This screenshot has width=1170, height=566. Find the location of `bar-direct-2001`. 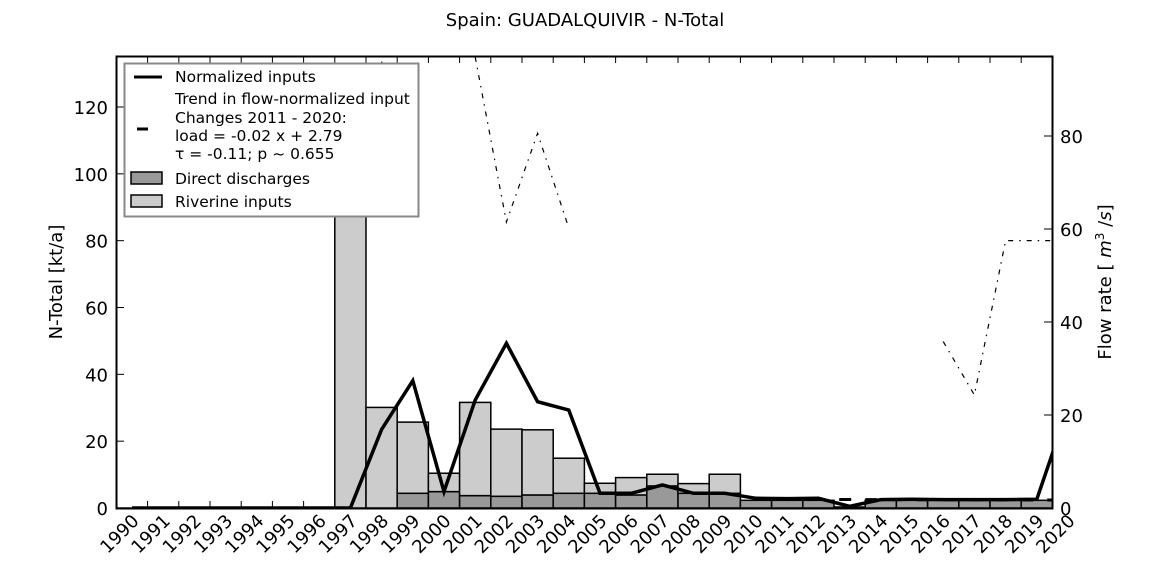

bar-direct-2001 is located at coordinates (475, 501).